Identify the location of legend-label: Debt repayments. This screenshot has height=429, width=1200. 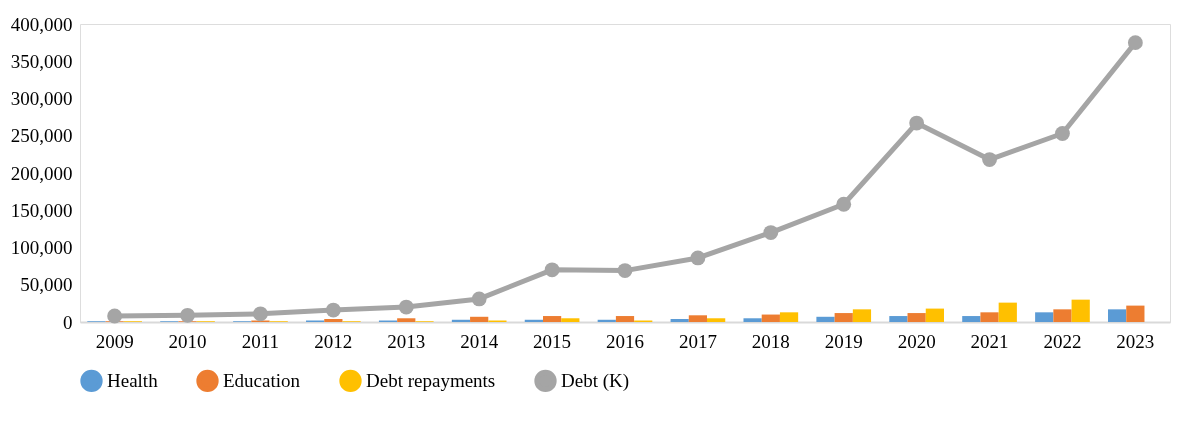
(431, 380).